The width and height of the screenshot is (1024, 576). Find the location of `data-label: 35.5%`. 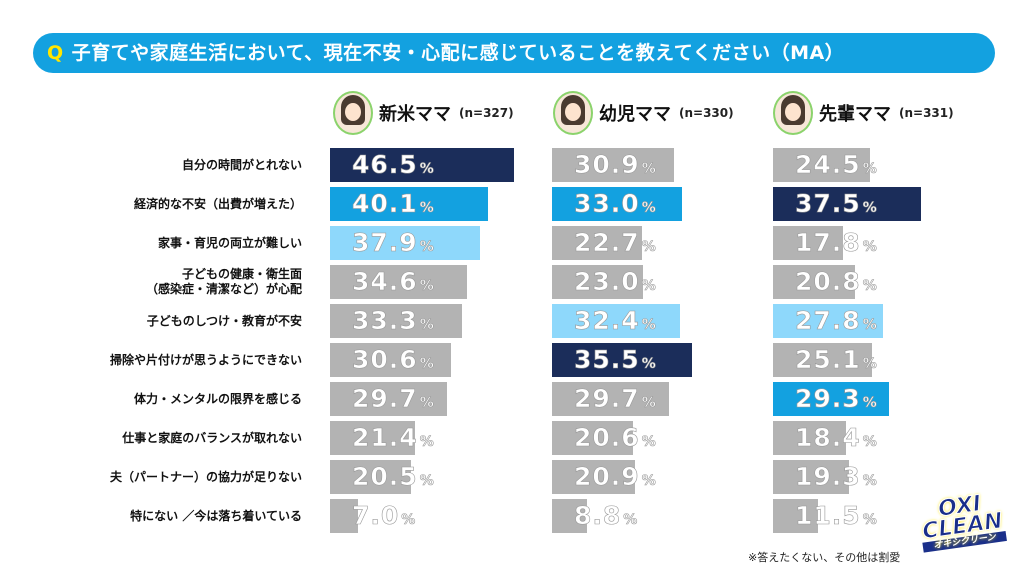

data-label: 35.5% is located at coordinates (615, 360).